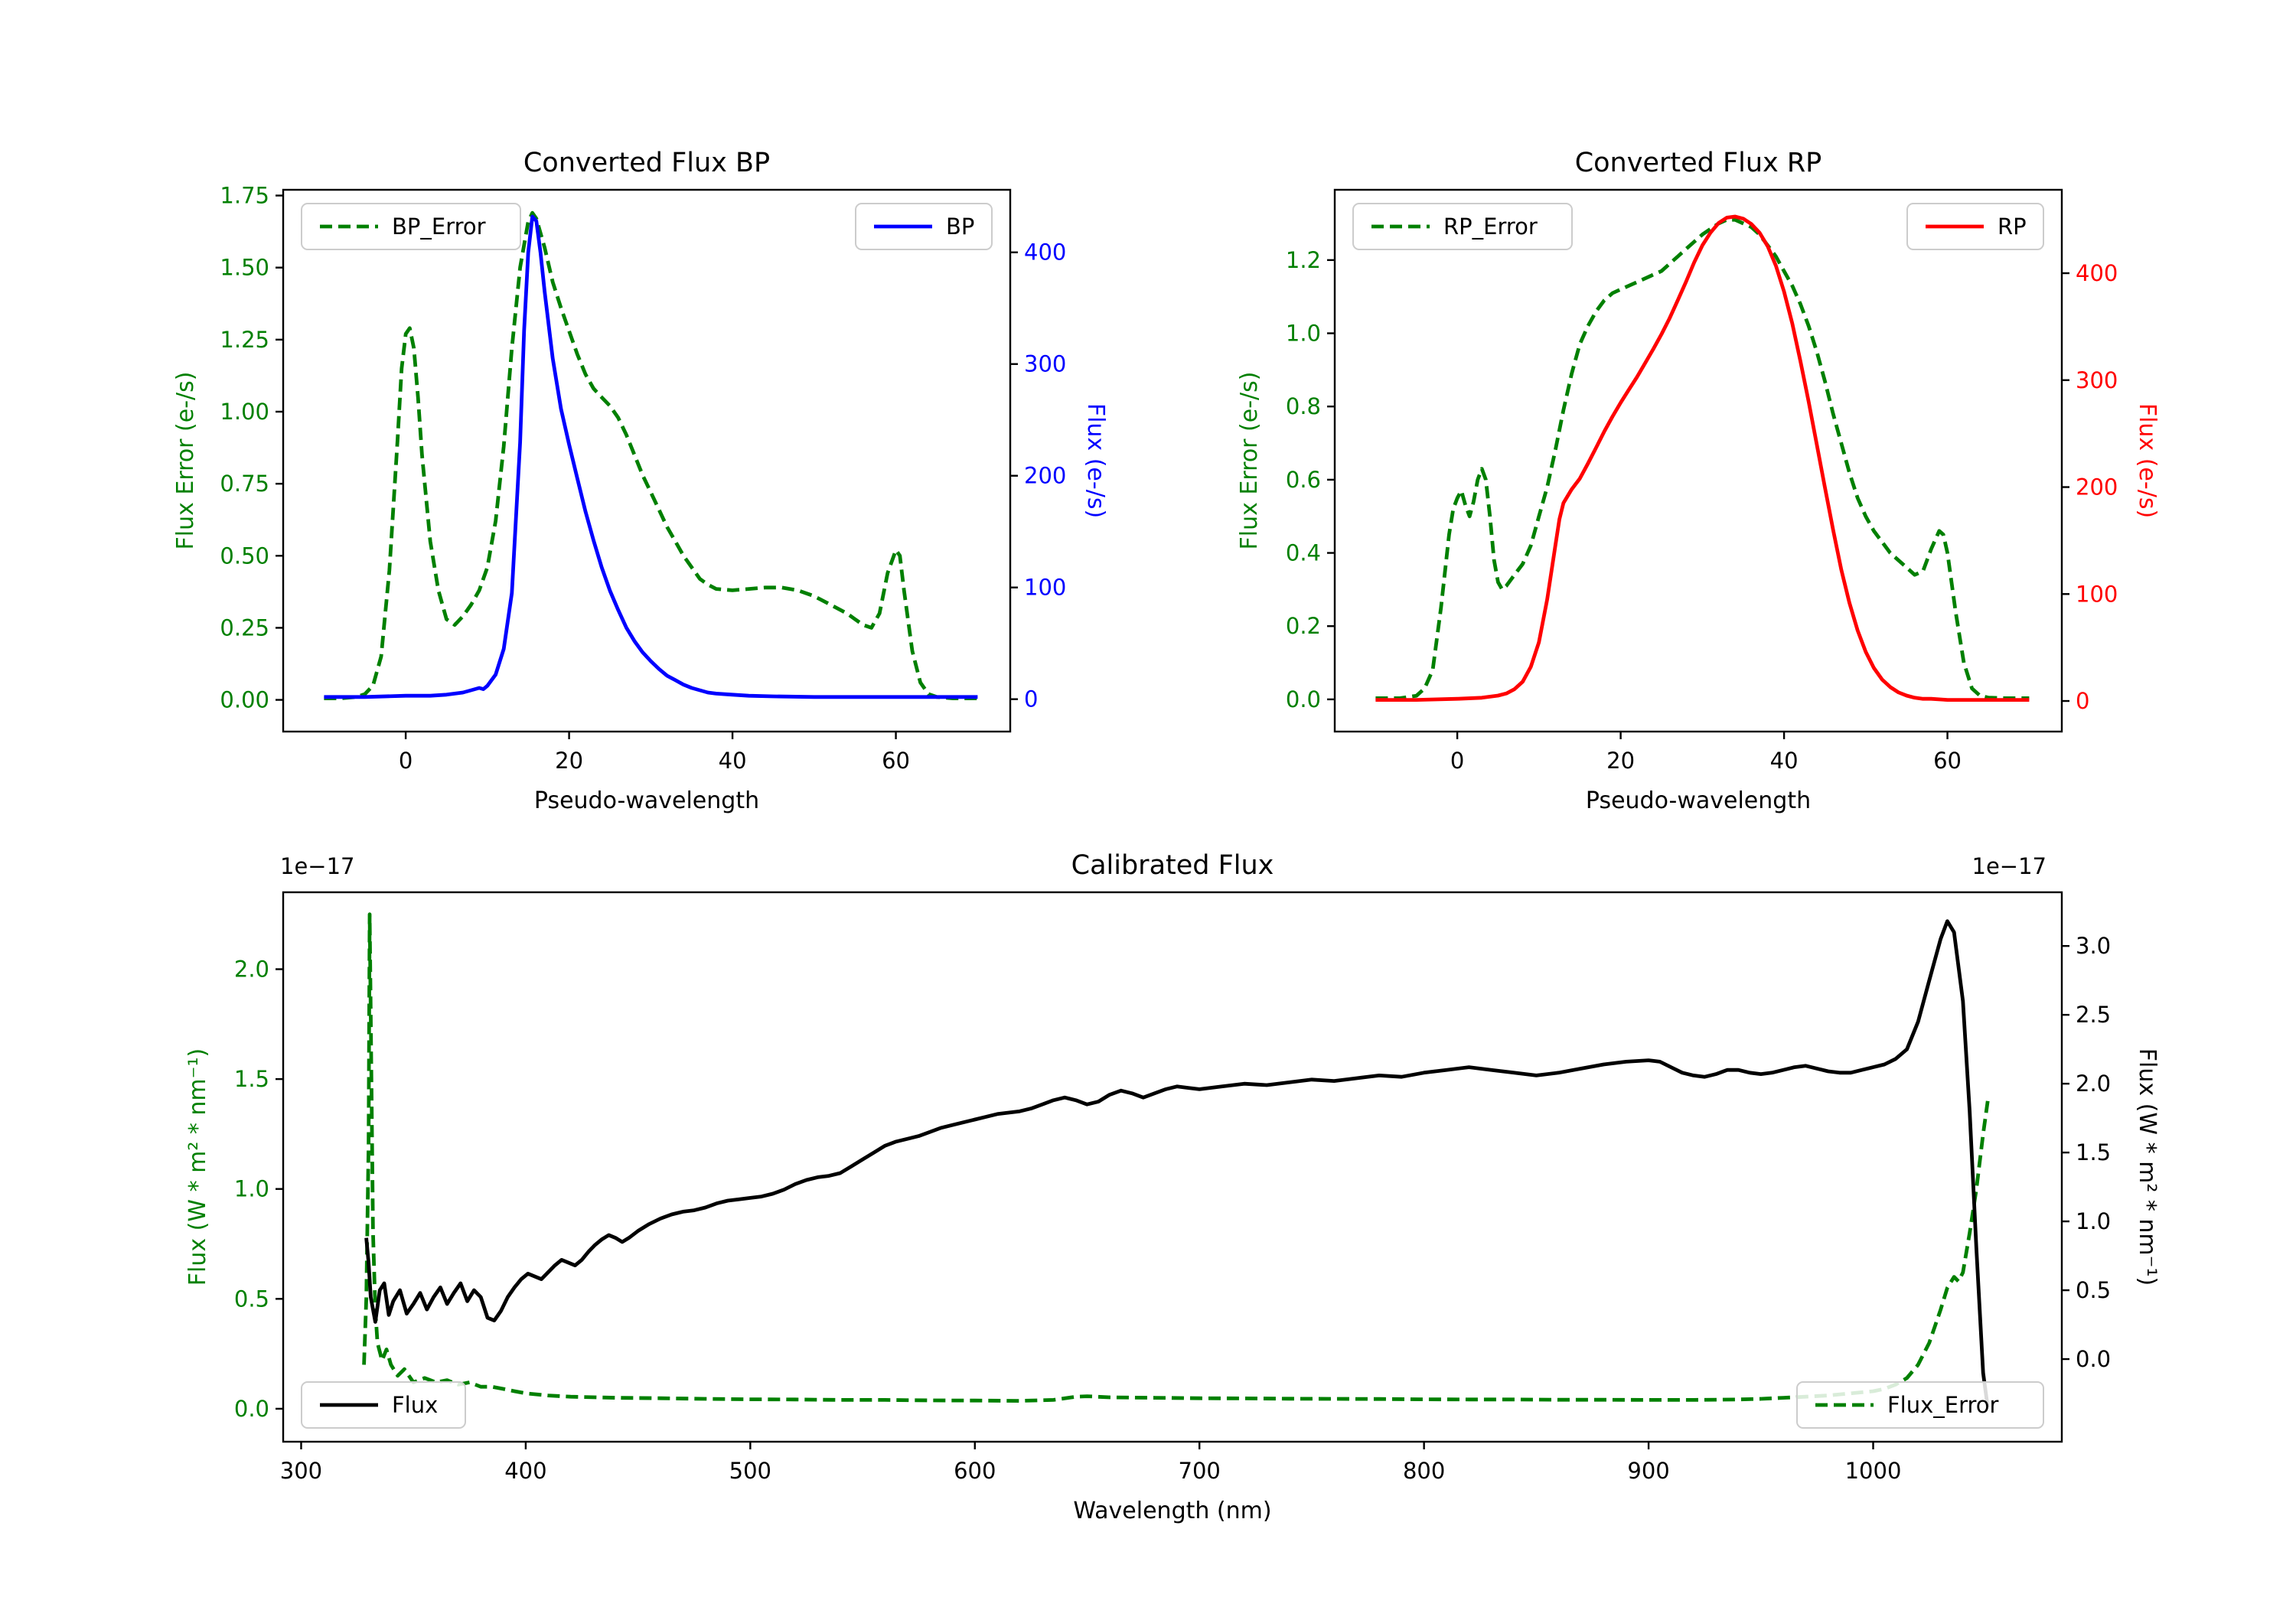  What do you see at coordinates (244, 700) in the screenshot?
I see `left-y-tick-label: 0.00` at bounding box center [244, 700].